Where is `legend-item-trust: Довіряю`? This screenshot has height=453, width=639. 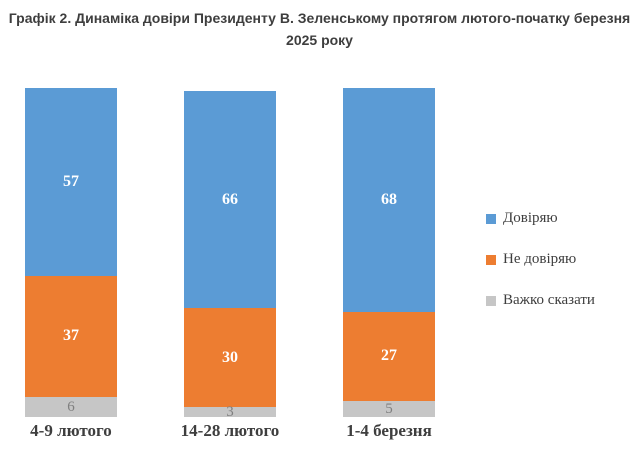 legend-item-trust: Довіряю is located at coordinates (540, 218).